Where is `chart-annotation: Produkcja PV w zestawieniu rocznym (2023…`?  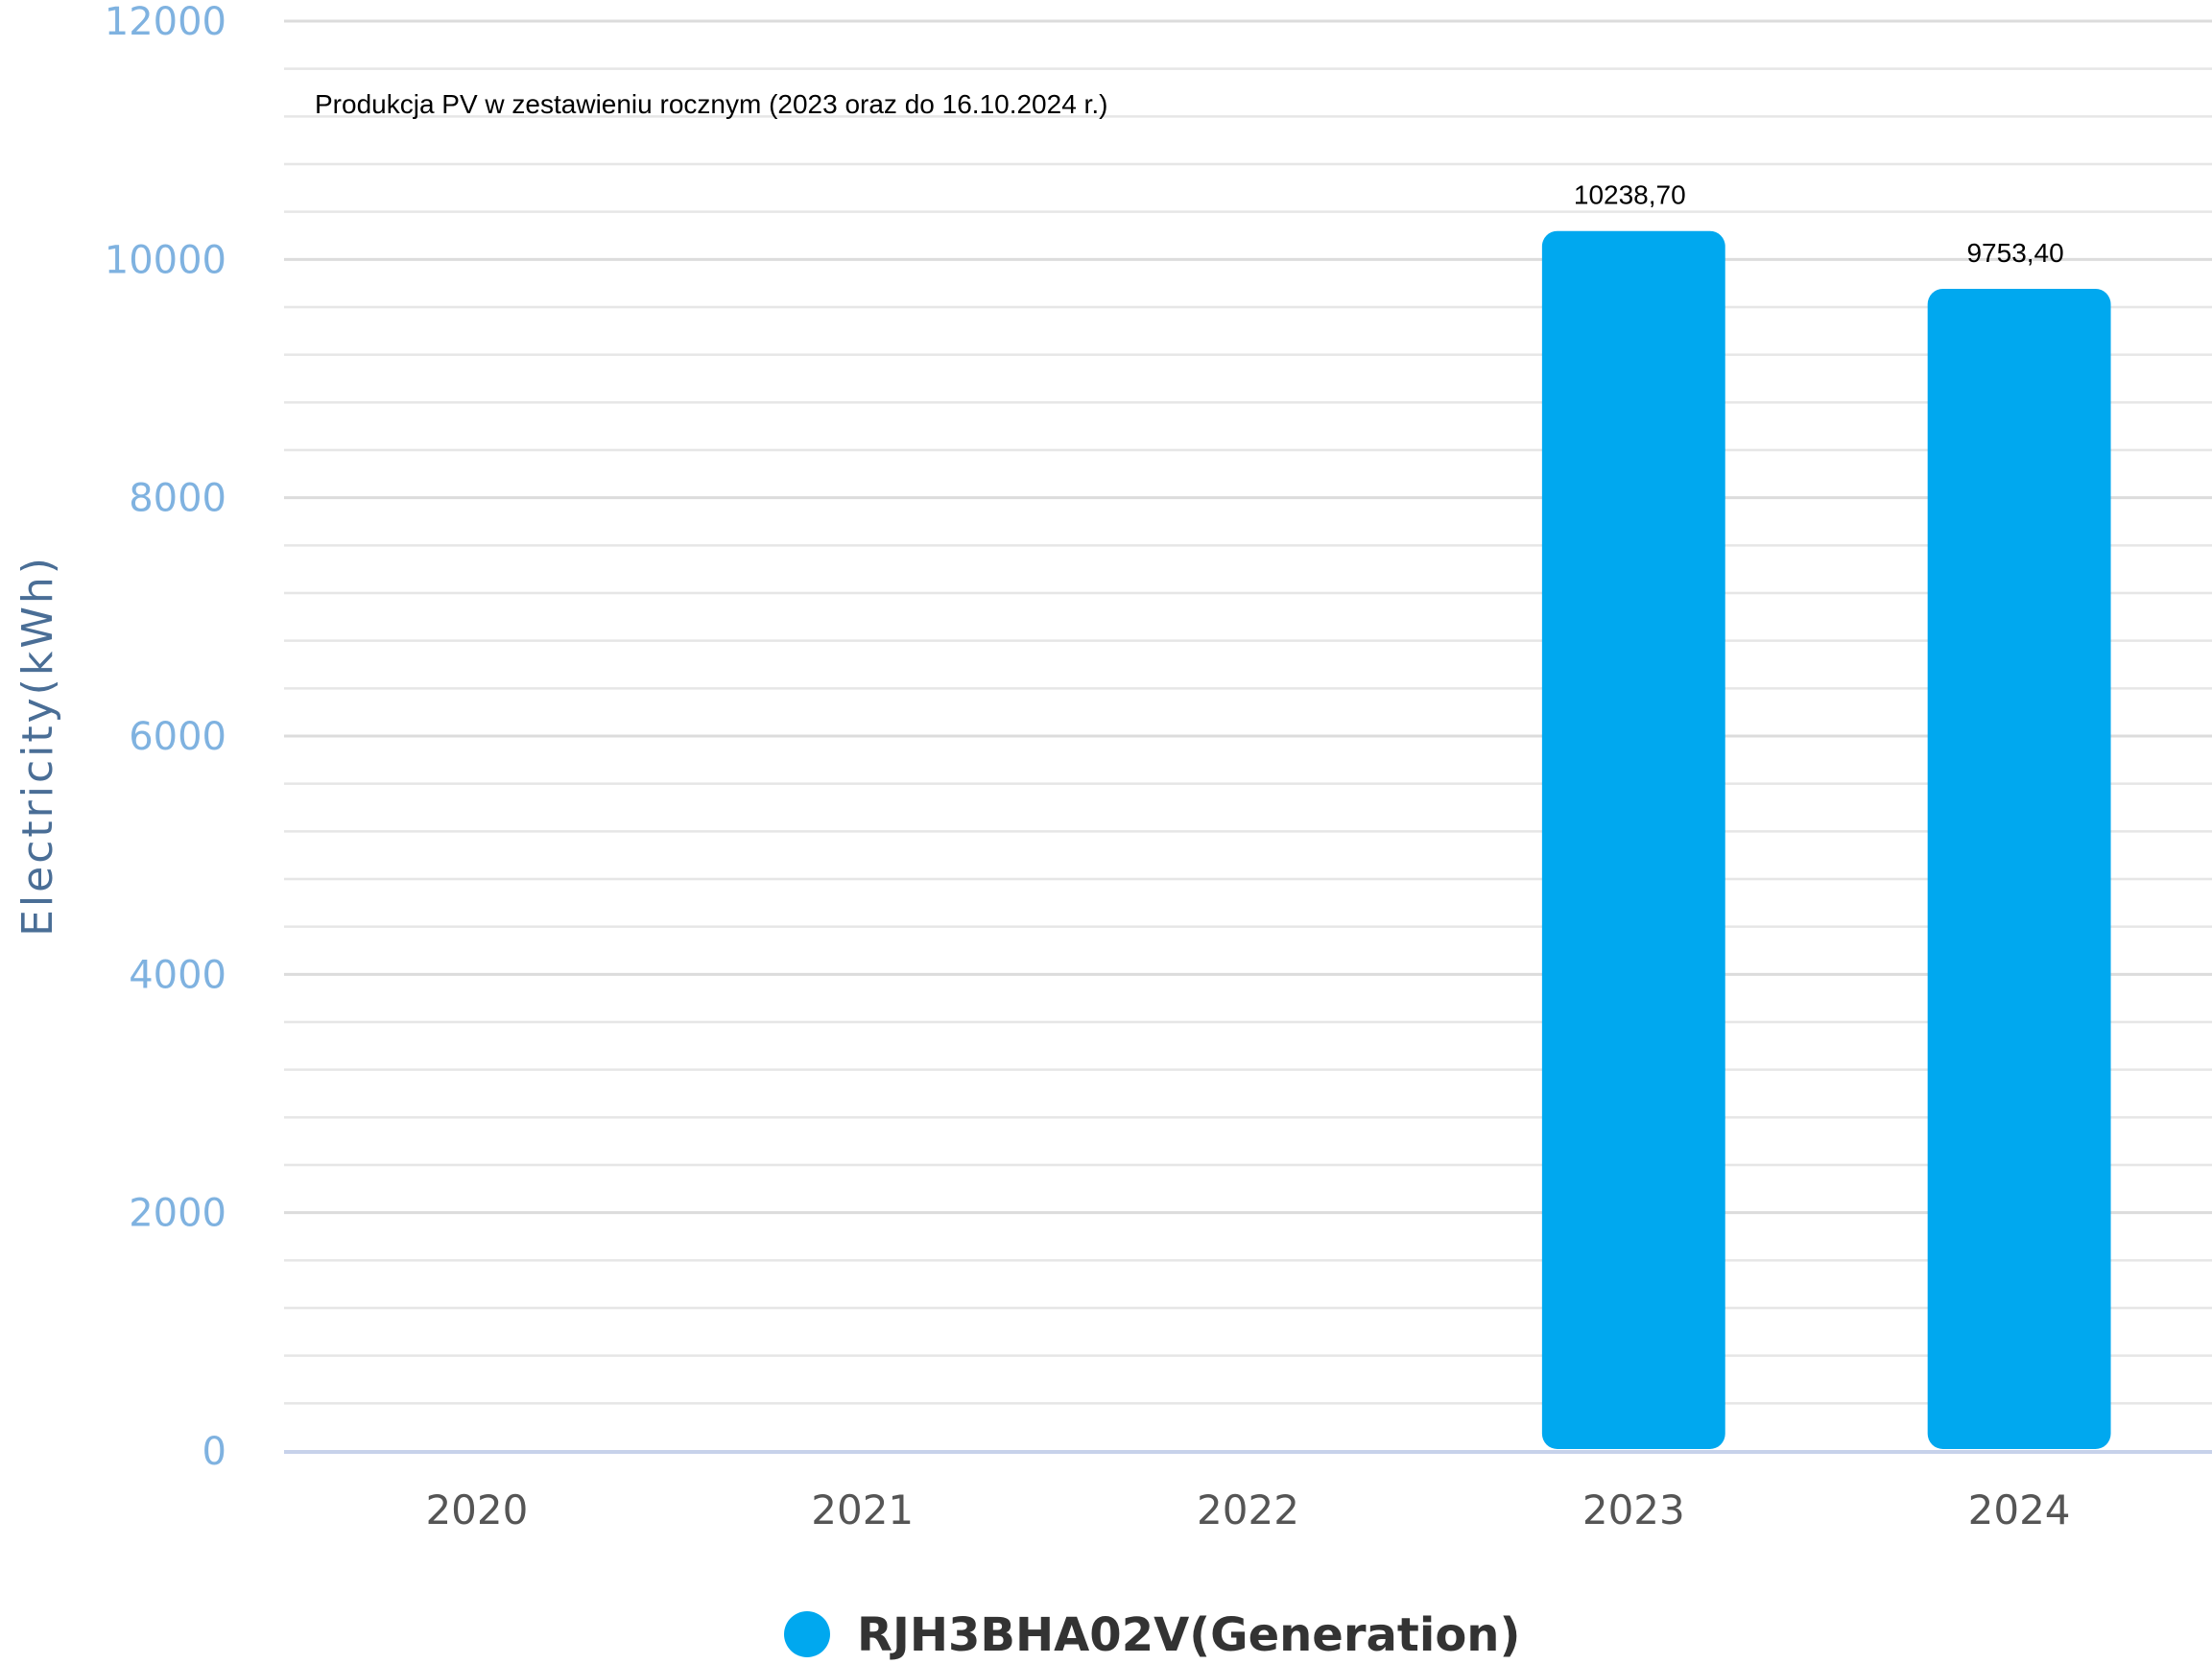
chart-annotation: Produkcja PV w zestawieniu rocznym (2023… is located at coordinates (711, 104).